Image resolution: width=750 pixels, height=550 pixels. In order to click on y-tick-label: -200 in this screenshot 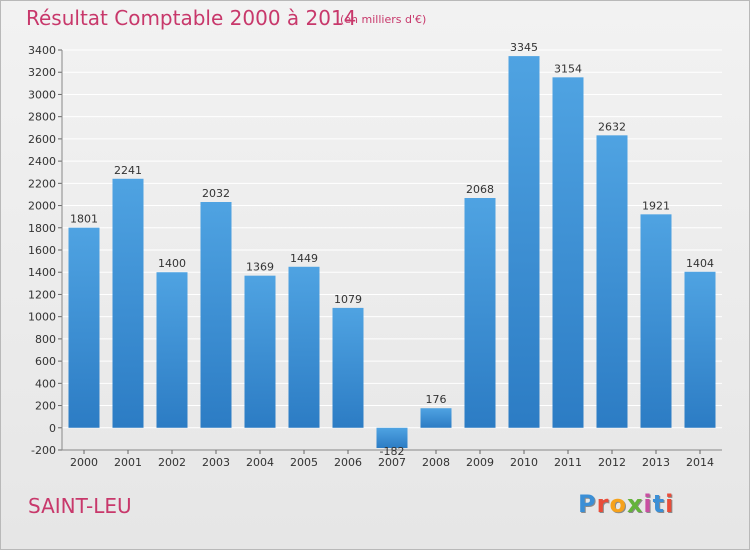, I will do `click(43, 450)`.